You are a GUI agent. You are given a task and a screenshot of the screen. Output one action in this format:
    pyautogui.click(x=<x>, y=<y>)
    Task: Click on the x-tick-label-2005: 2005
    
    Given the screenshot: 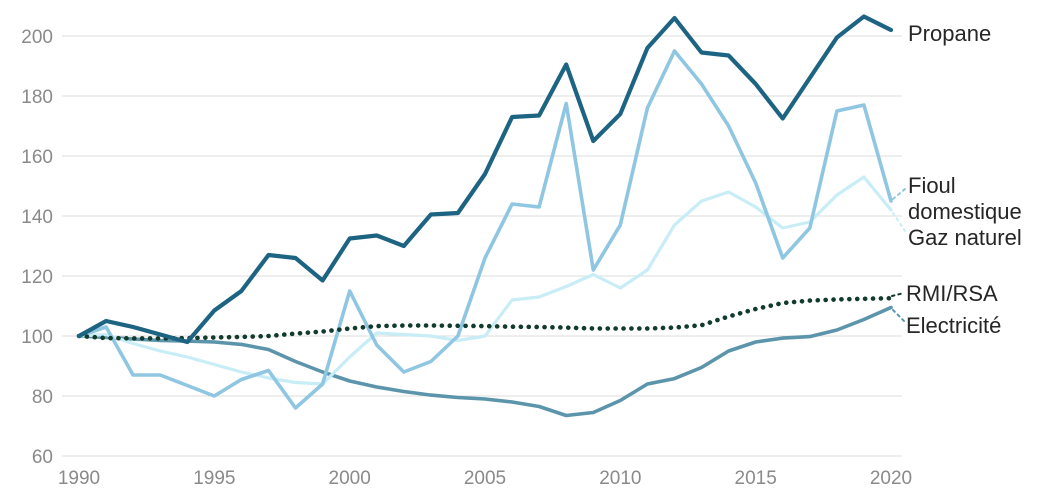 What is the action you would take?
    pyautogui.click(x=485, y=478)
    